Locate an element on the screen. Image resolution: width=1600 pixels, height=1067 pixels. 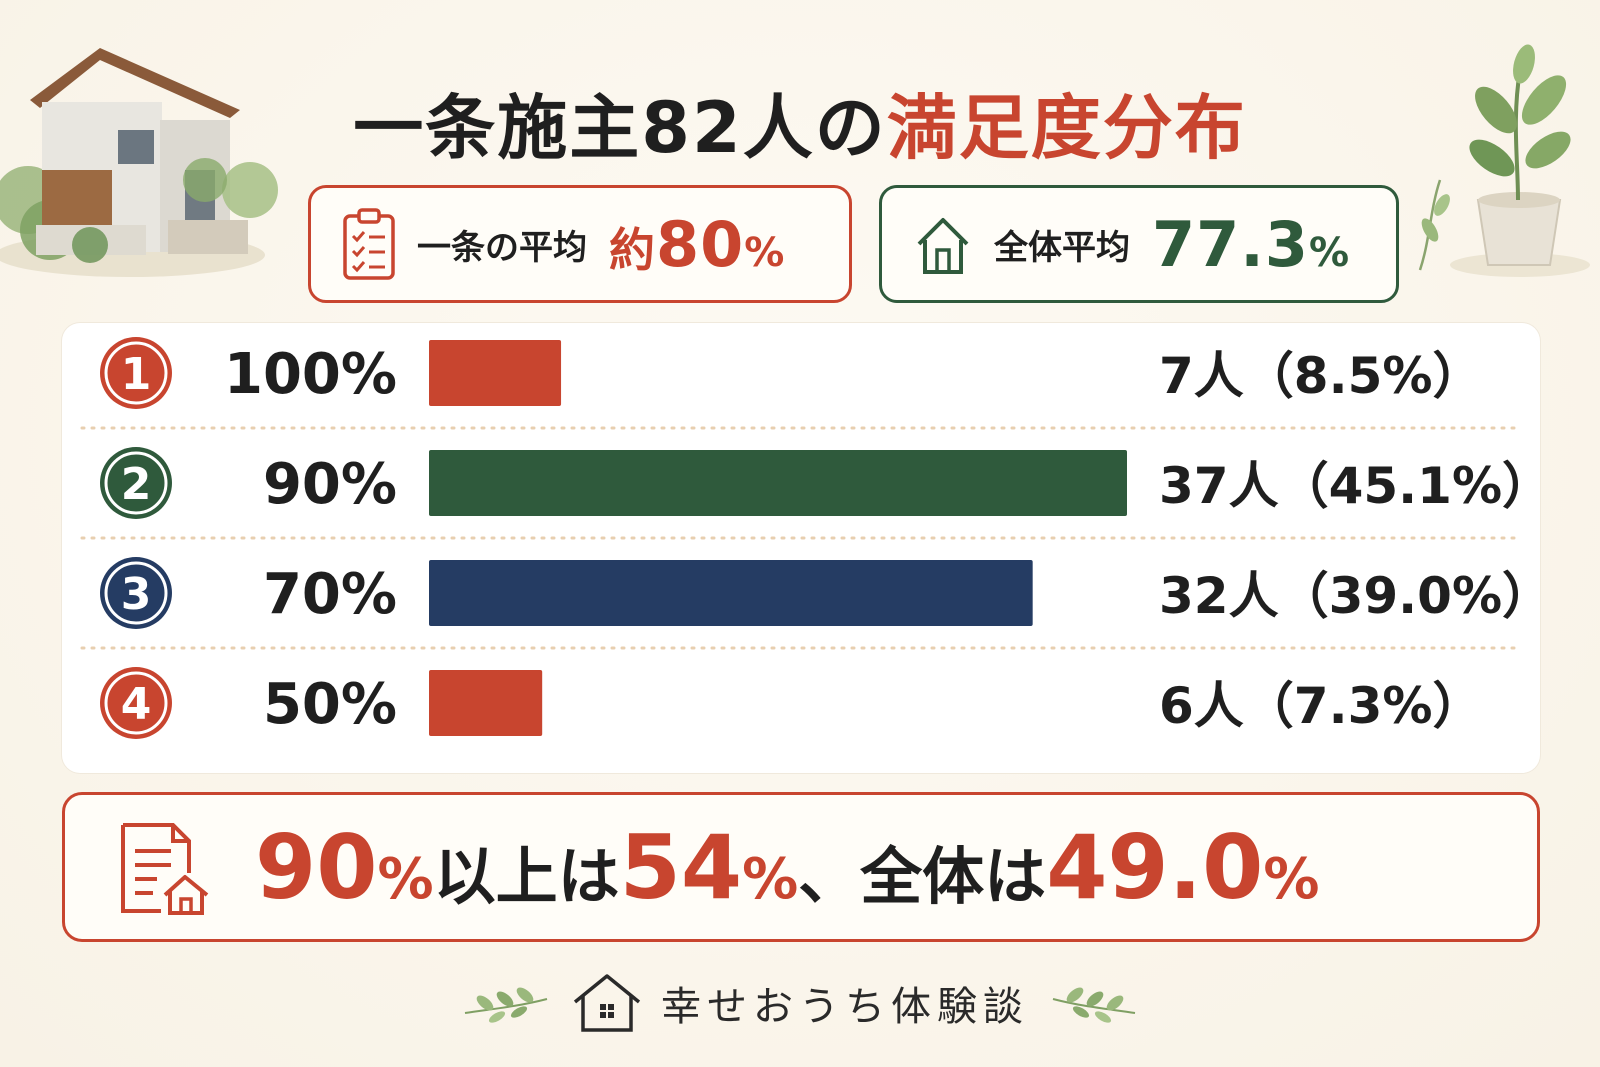
count-label: 6人（7.3%） is located at coordinates (1320, 706).